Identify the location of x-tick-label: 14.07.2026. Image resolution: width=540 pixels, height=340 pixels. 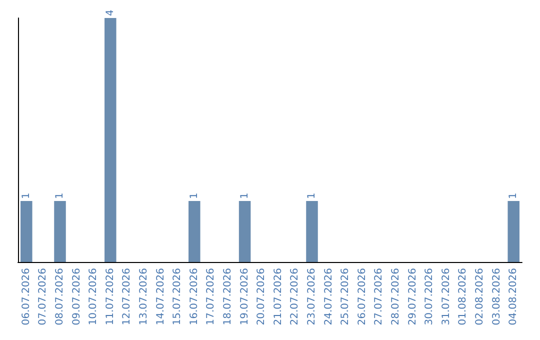
(160, 297).